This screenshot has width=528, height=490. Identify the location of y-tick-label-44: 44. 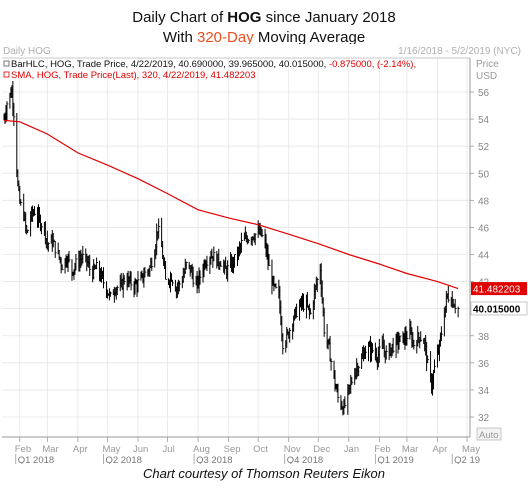
(484, 256).